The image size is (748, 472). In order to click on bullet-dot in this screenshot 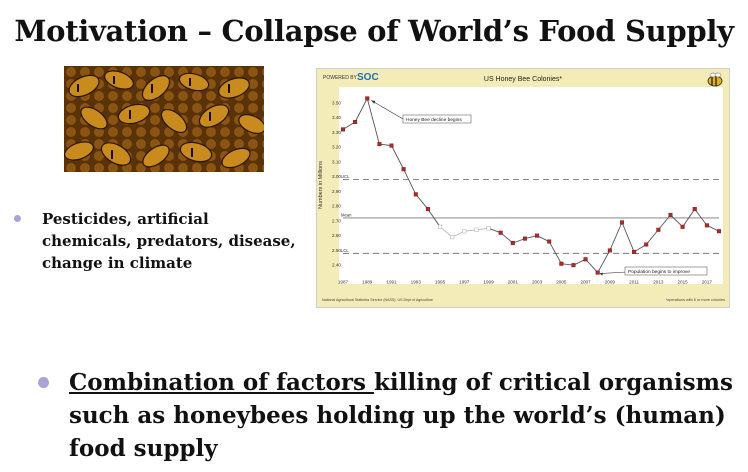, I will do `click(17, 218)`.